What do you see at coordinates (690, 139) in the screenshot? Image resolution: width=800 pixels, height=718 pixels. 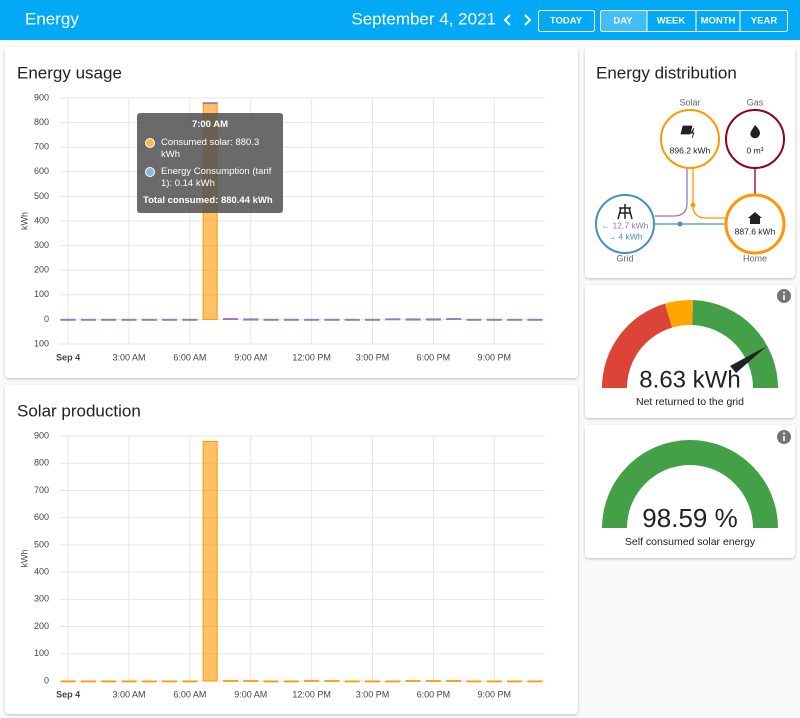 I see `solar-node` at bounding box center [690, 139].